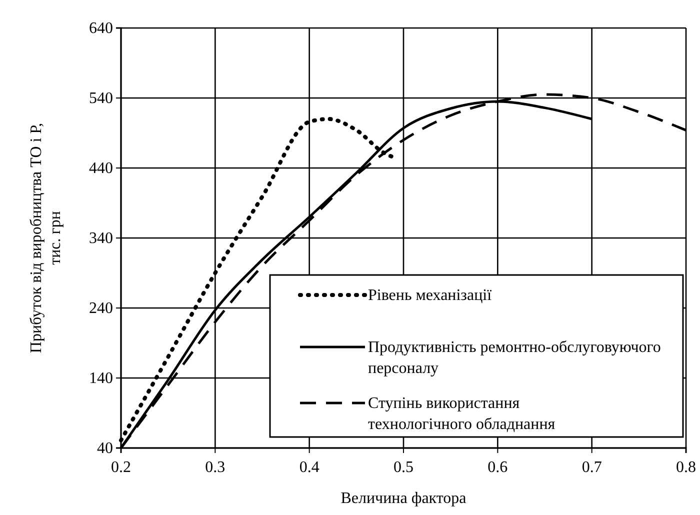  Describe the element at coordinates (101, 169) in the screenshot. I see `y-tick-label: 440` at that location.